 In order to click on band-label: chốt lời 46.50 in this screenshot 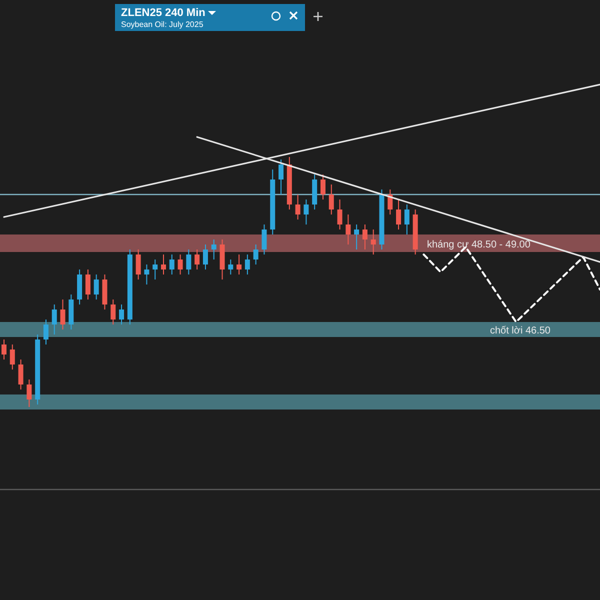, I will do `click(520, 331)`.